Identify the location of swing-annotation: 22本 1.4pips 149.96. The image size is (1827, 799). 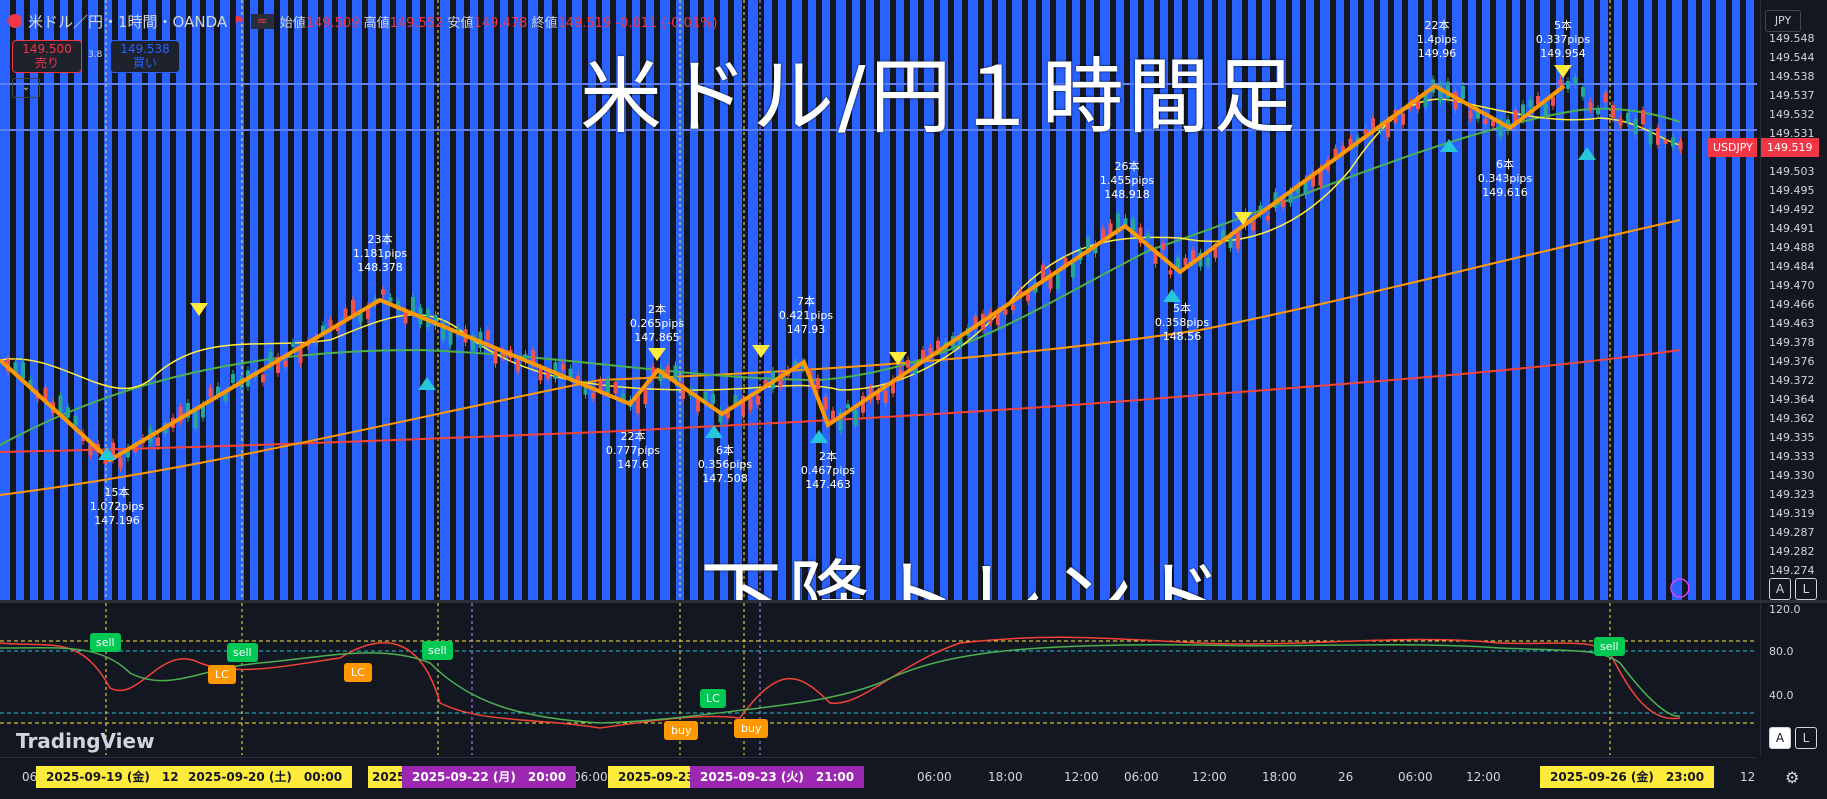
(1437, 39).